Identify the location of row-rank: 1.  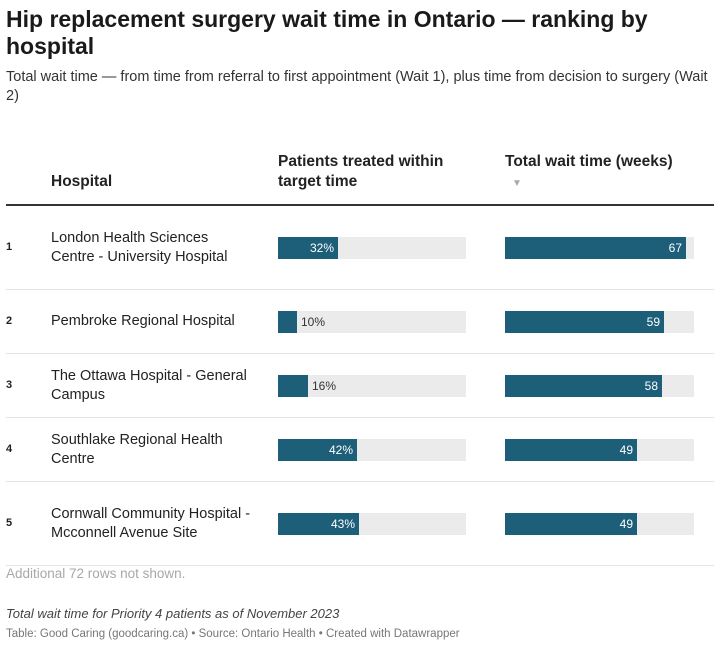
(9, 246).